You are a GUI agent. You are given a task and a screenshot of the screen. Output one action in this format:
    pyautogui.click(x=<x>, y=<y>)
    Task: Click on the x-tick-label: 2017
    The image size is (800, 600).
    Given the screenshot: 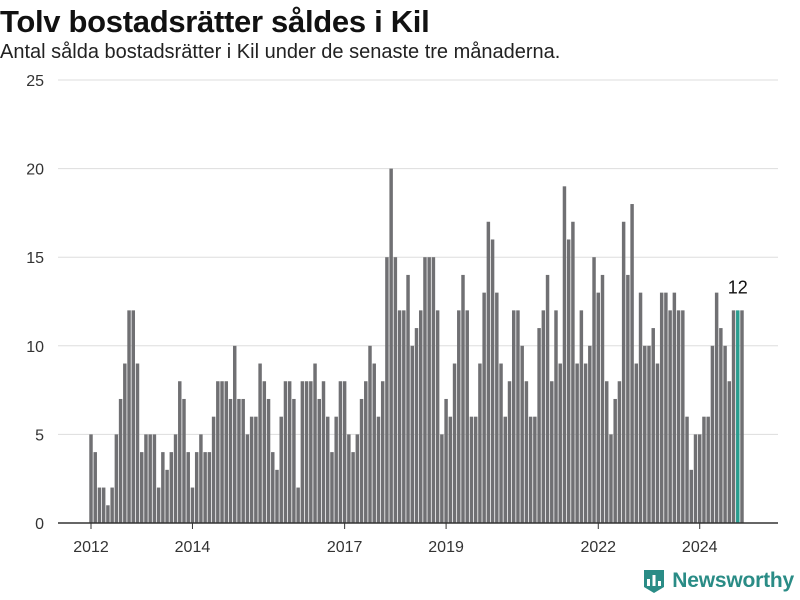 What is the action you would take?
    pyautogui.click(x=345, y=547)
    